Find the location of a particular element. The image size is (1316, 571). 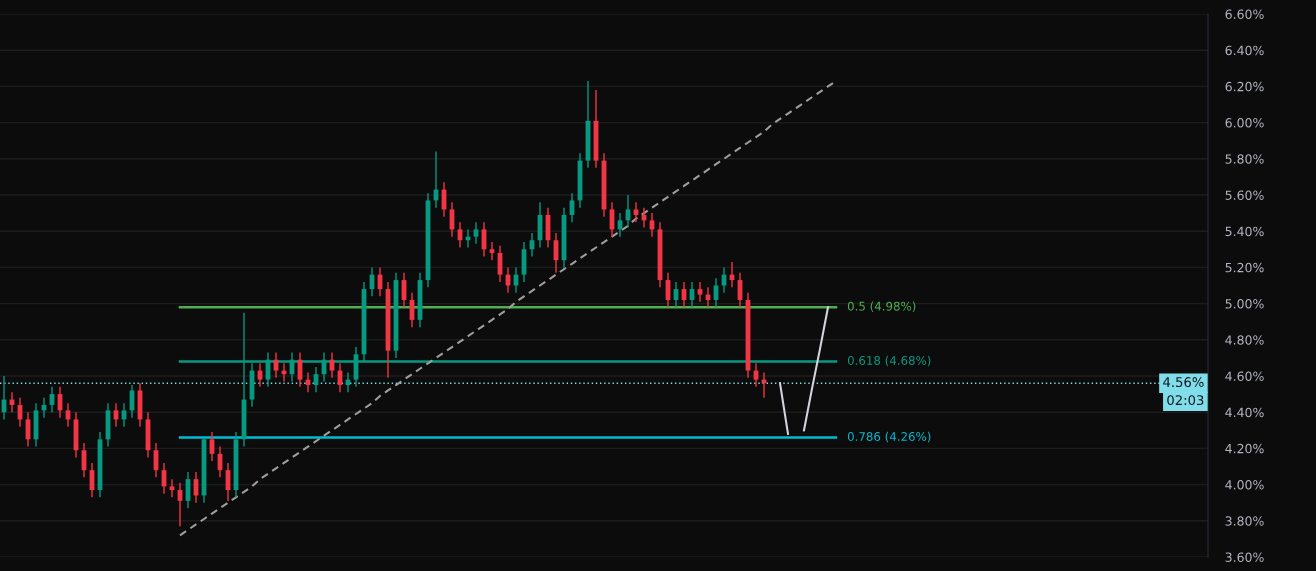

y-tick-label: 5.80% is located at coordinates (1244, 159).